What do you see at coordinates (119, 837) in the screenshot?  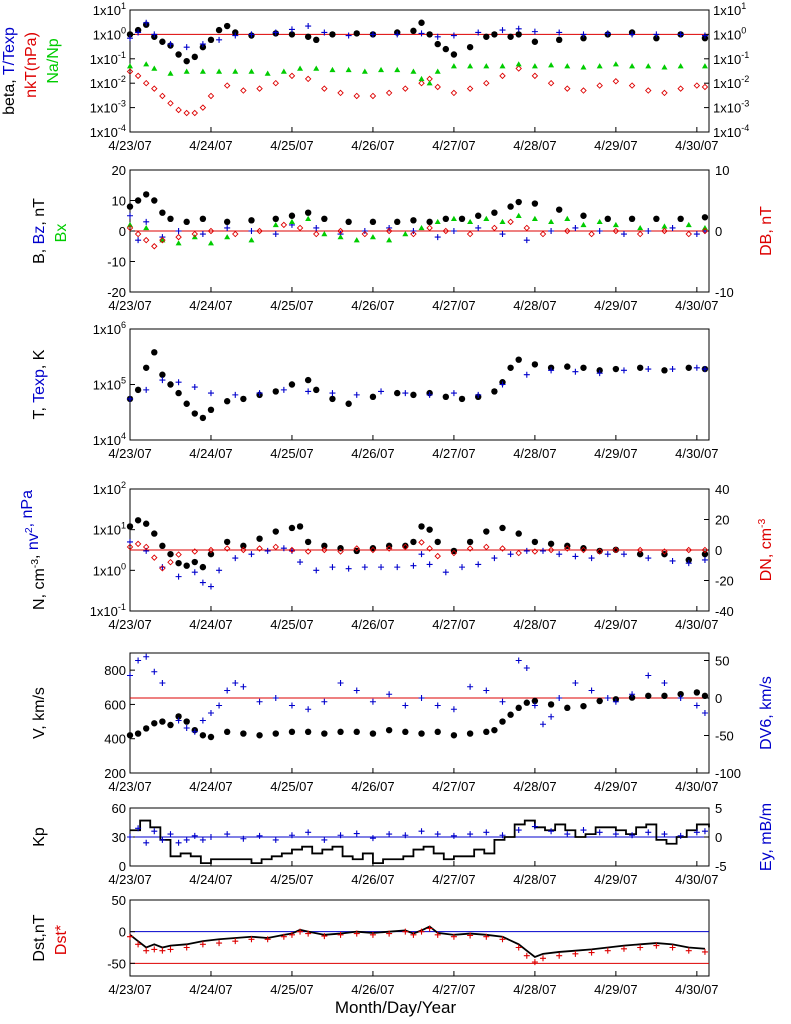 I see `y-tick-label: 30` at bounding box center [119, 837].